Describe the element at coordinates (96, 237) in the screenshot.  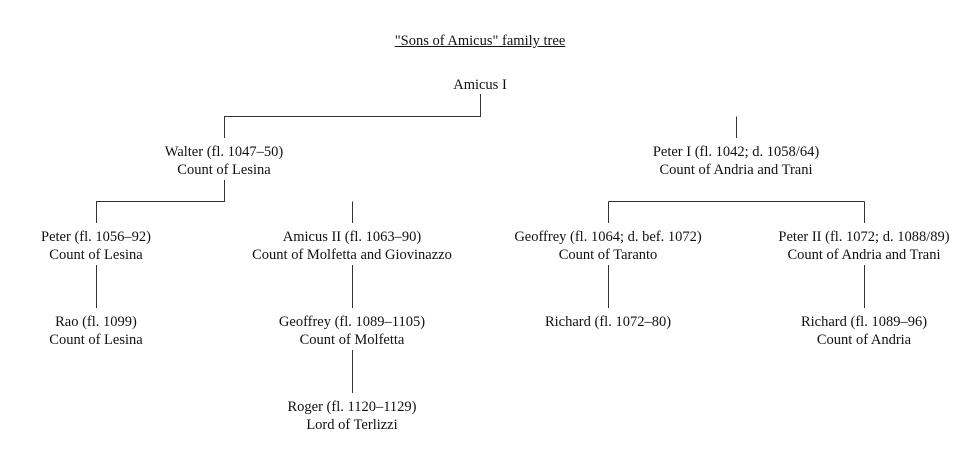
I see `node-name: Peter (fl. 1056–92)` at that location.